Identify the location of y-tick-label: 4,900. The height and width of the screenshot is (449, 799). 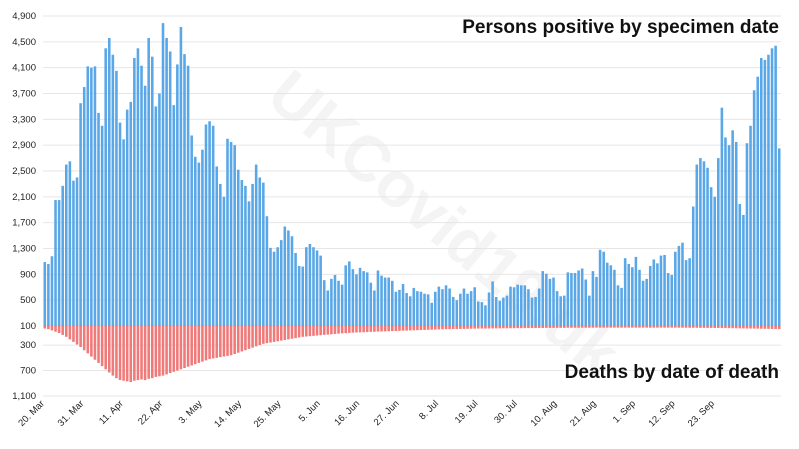
(24, 16).